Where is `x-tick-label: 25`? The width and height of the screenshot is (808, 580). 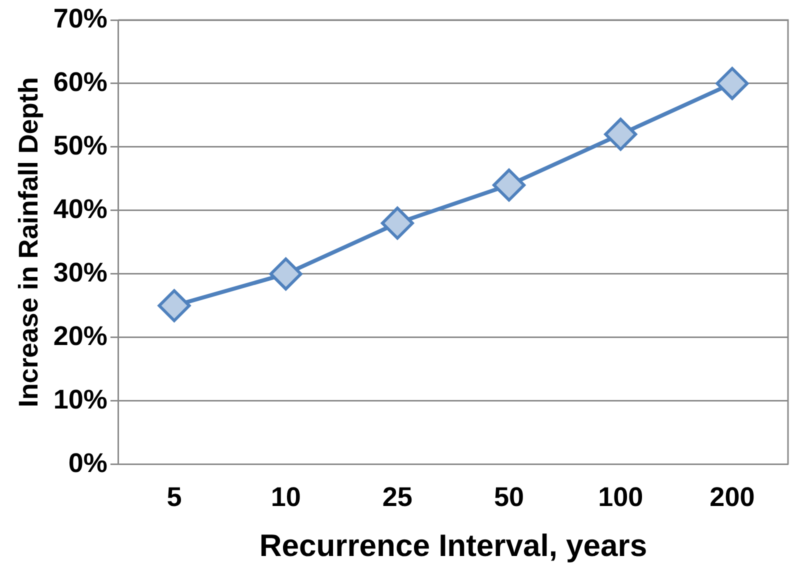 x-tick-label: 25 is located at coordinates (397, 497).